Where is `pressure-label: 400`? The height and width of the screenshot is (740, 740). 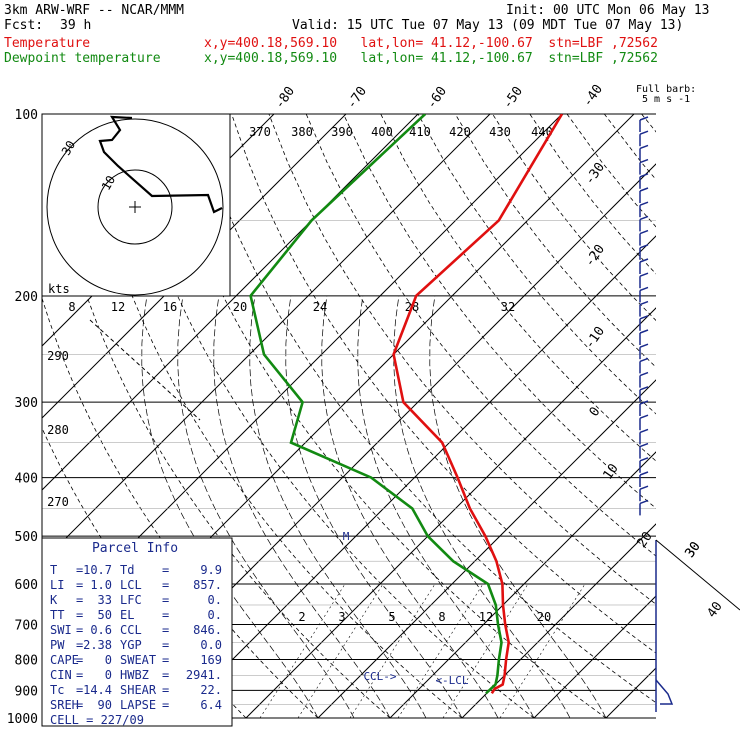 pressure-label: 400 is located at coordinates (26, 479).